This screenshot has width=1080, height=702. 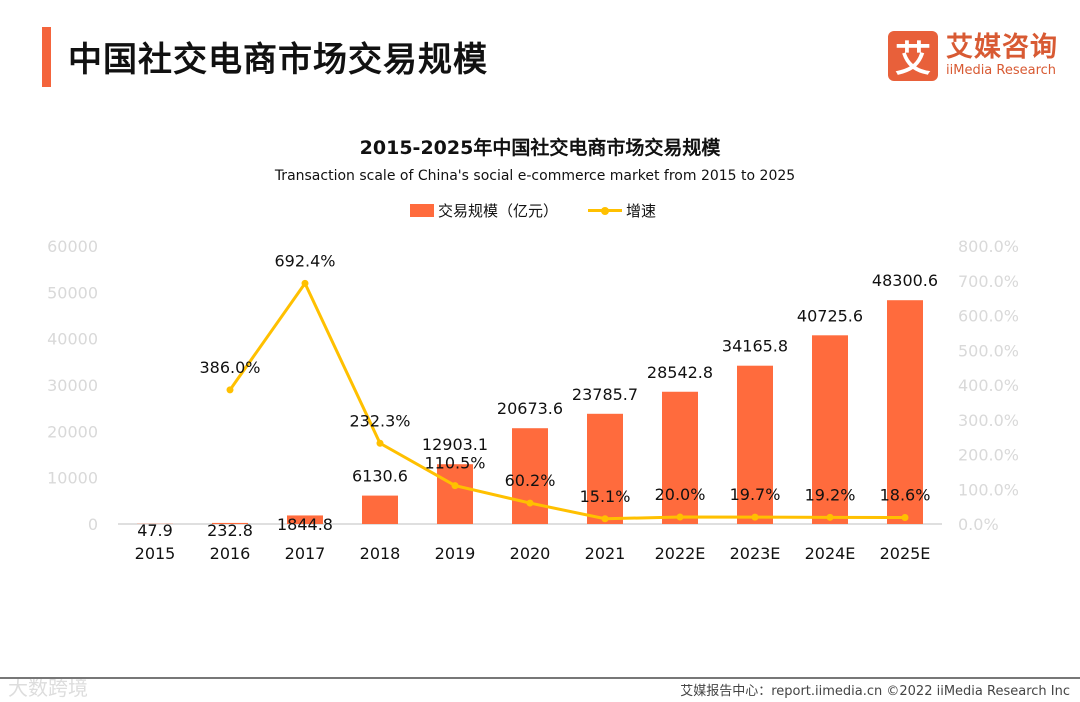 What do you see at coordinates (305, 553) in the screenshot?
I see `x-tick-label: 2017` at bounding box center [305, 553].